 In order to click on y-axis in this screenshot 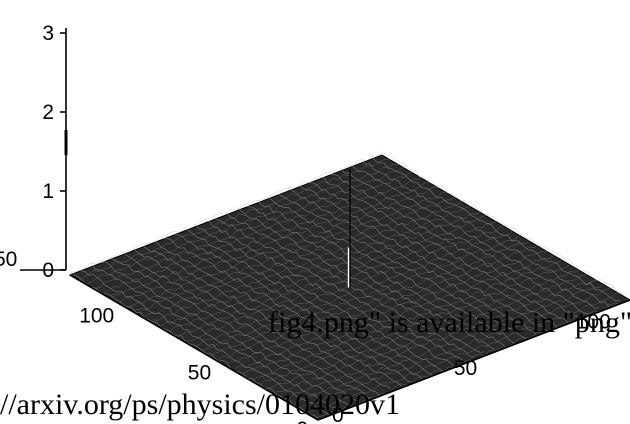, I will do `click(194, 347)`.